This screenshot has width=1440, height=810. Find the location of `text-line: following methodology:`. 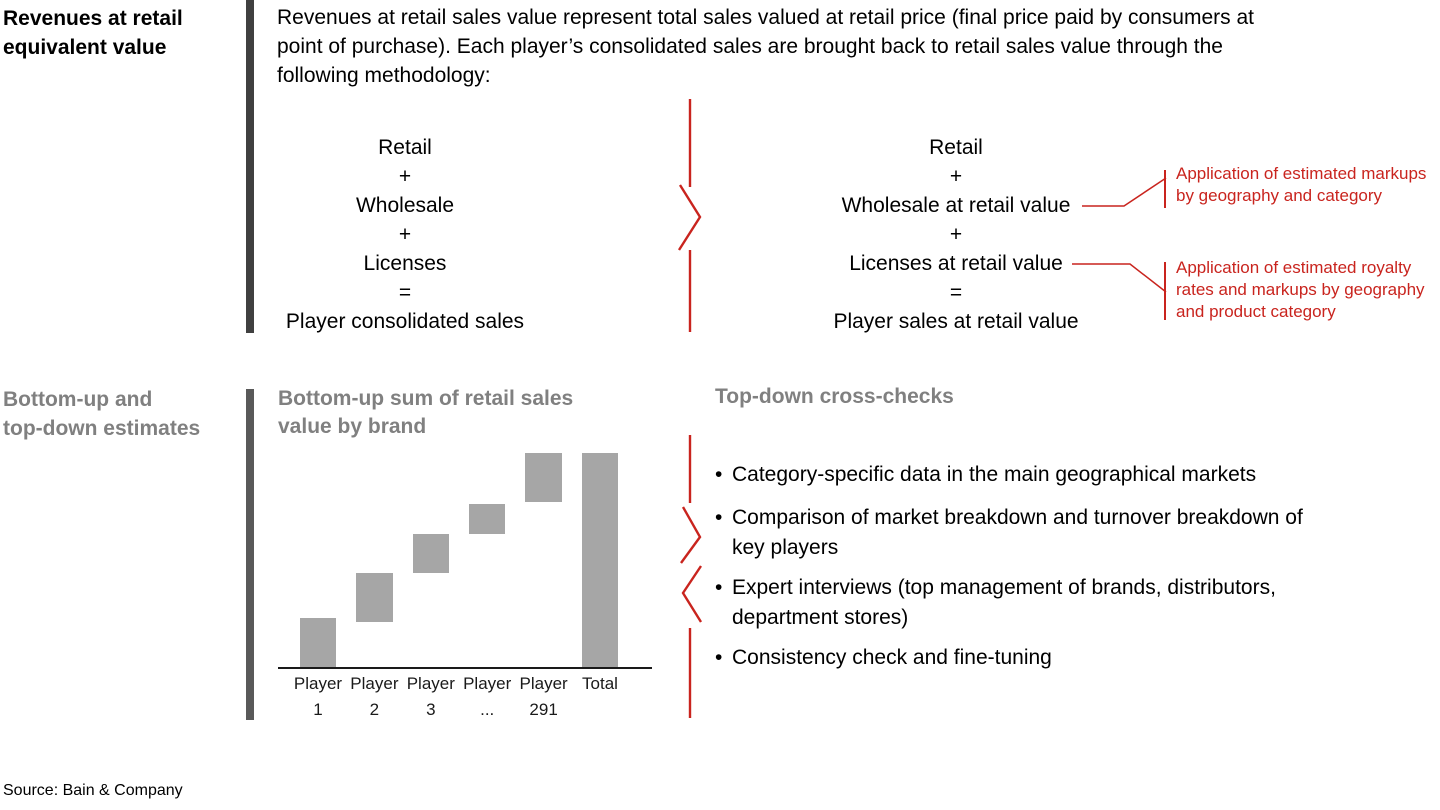

text-line: following methodology: is located at coordinates (384, 75).